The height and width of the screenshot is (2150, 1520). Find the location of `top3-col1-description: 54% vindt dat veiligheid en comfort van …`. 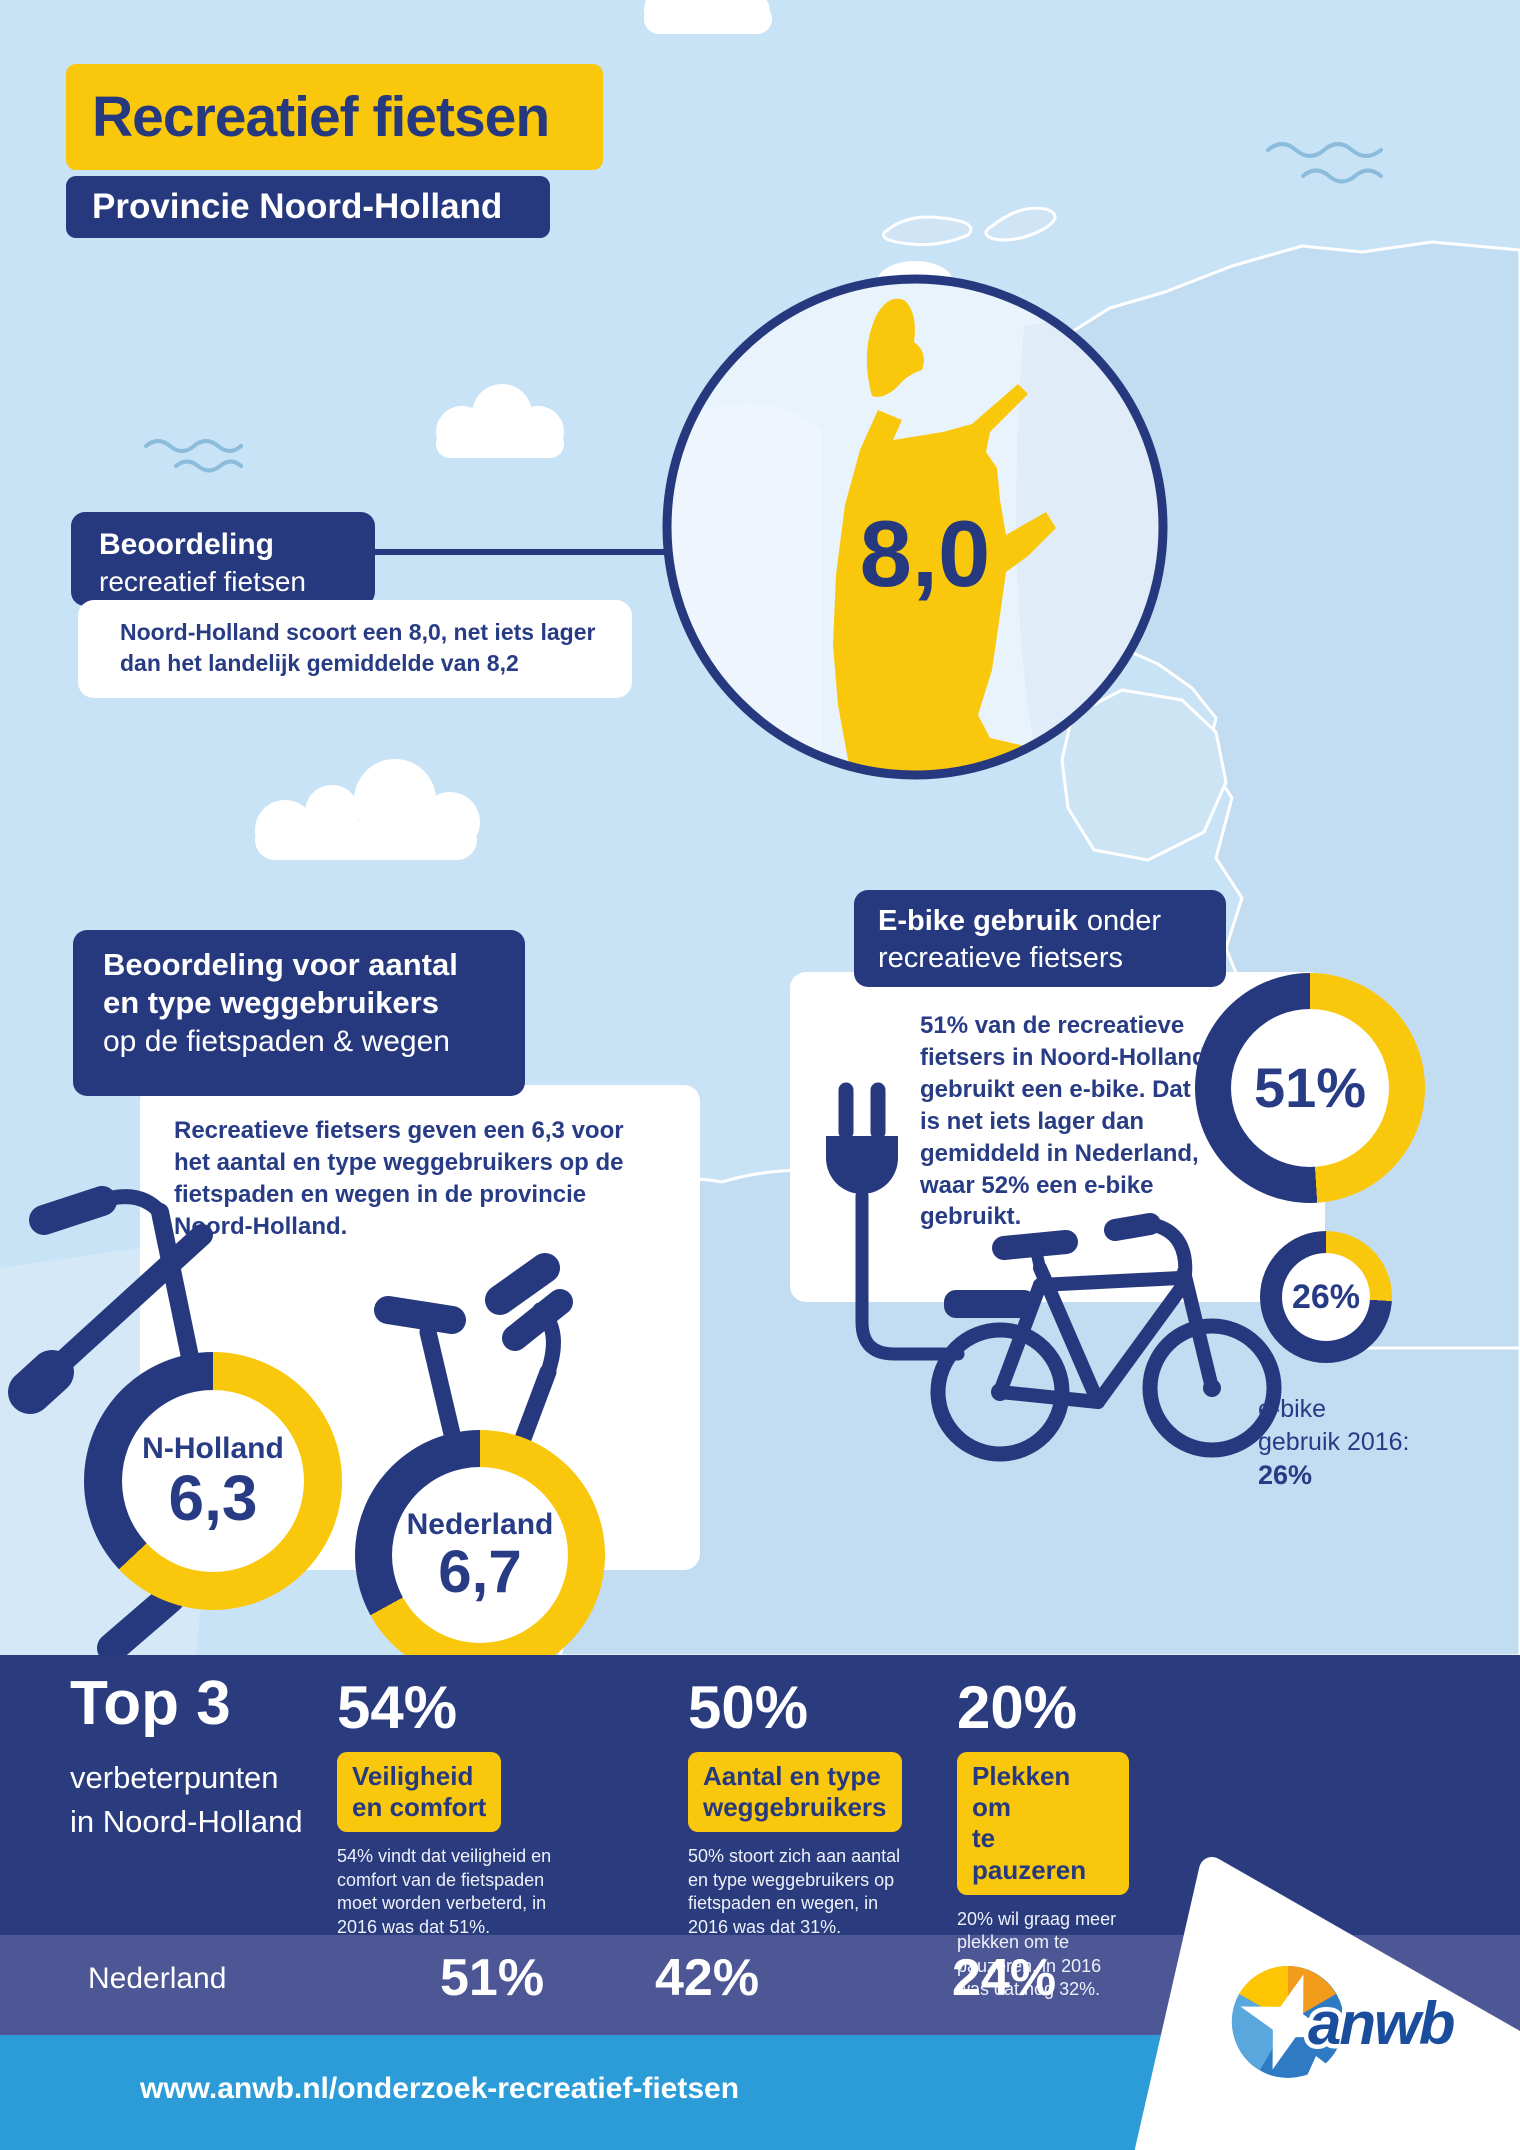

top3-col1-description: 54% vindt dat veiligheid en comfort van … is located at coordinates (444, 1891).